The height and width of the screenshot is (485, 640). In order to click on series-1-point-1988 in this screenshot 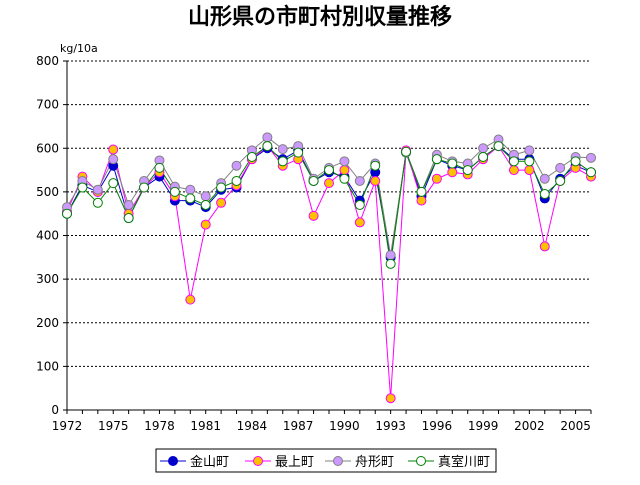, I will do `click(313, 215)`.